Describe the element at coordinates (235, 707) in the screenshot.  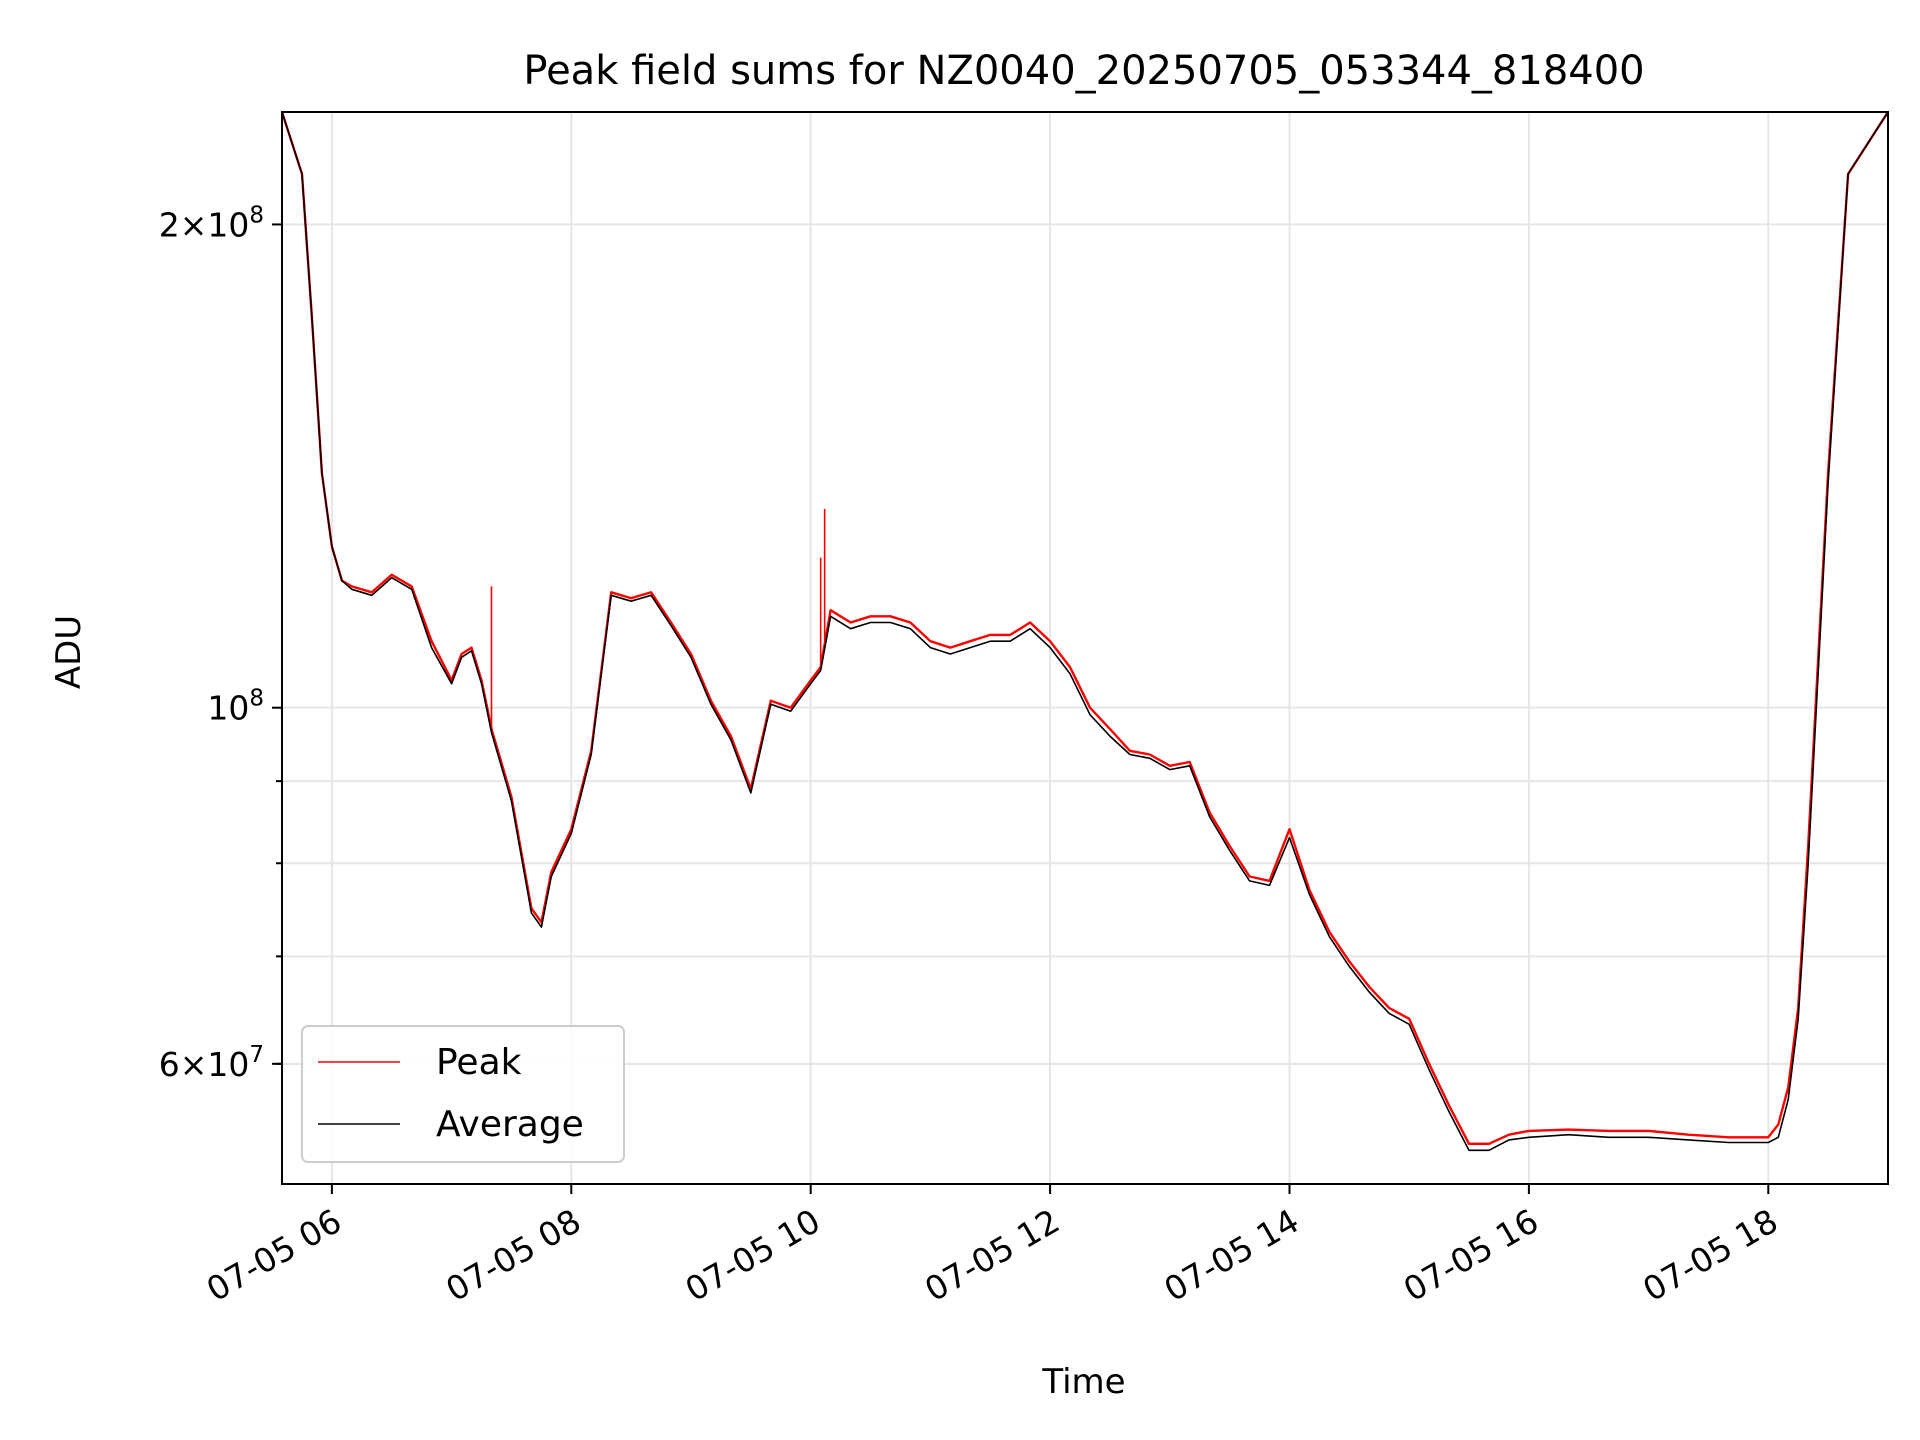
I see `y-tick-label: 108` at that location.